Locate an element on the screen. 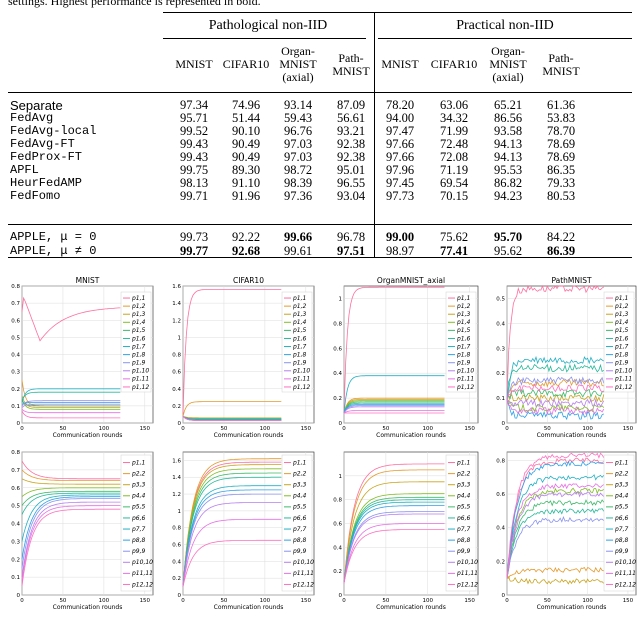 This screenshot has height=617, width=640. table-cell: 86.39 is located at coordinates (561, 251).